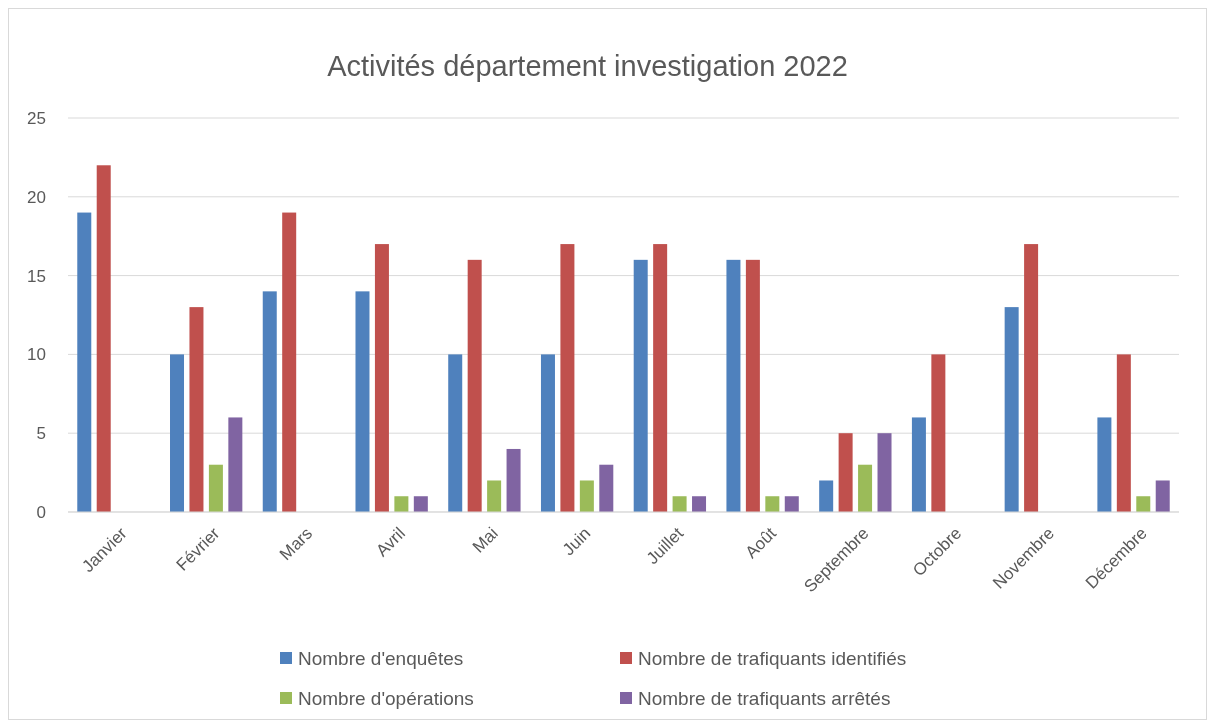 The image size is (1215, 728). I want to click on y-tick-label: 15, so click(36, 276).